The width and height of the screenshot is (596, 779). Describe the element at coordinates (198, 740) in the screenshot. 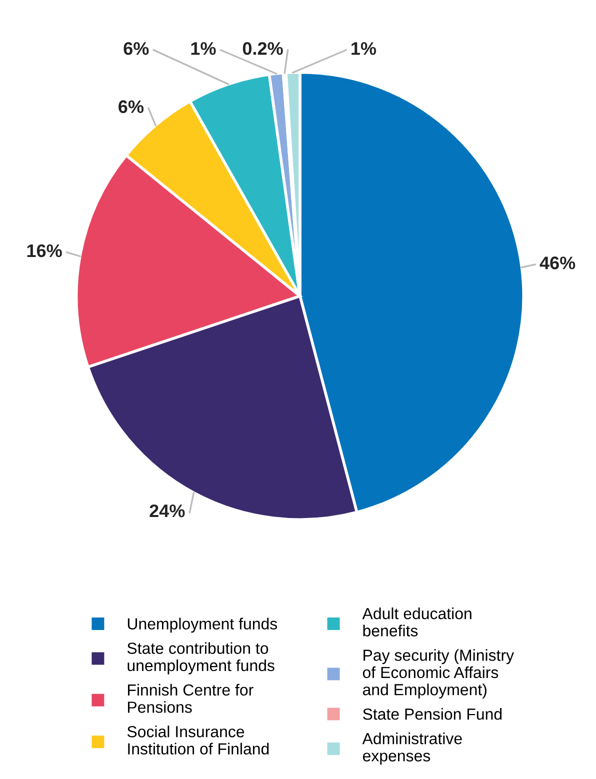

I see `legend-label: Social Insurance Institution of Finland` at that location.